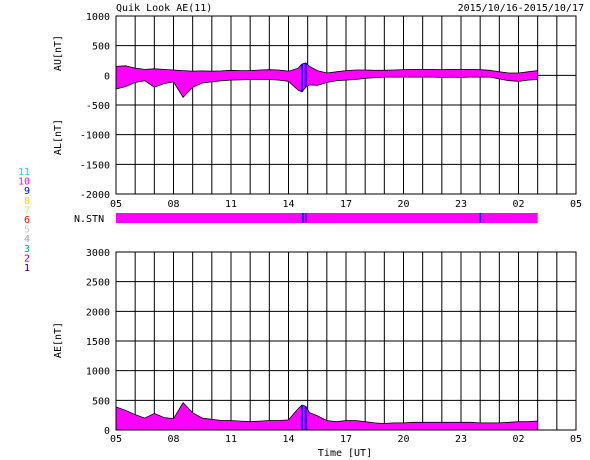  Describe the element at coordinates (518, 204) in the screenshot. I see `top-xtick-label: 02` at that location.